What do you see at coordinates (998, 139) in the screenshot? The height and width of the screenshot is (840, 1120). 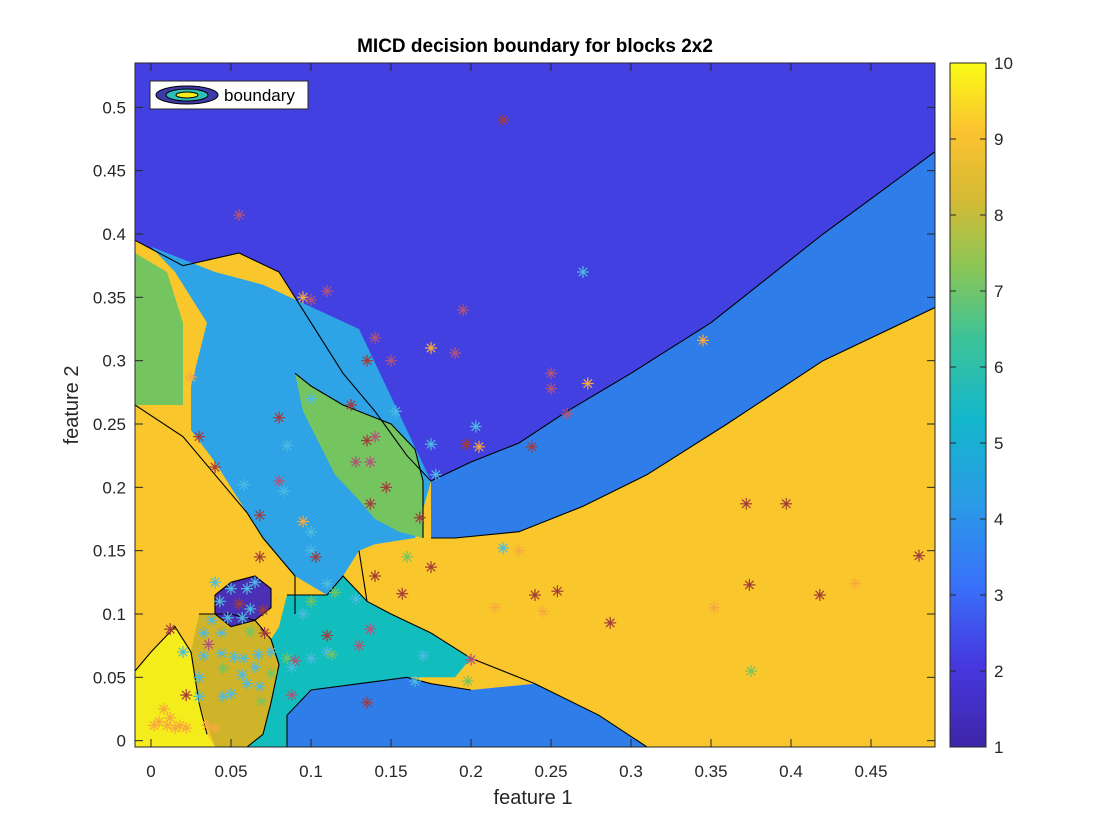 I see `colorbar-tick-label: 9` at bounding box center [998, 139].